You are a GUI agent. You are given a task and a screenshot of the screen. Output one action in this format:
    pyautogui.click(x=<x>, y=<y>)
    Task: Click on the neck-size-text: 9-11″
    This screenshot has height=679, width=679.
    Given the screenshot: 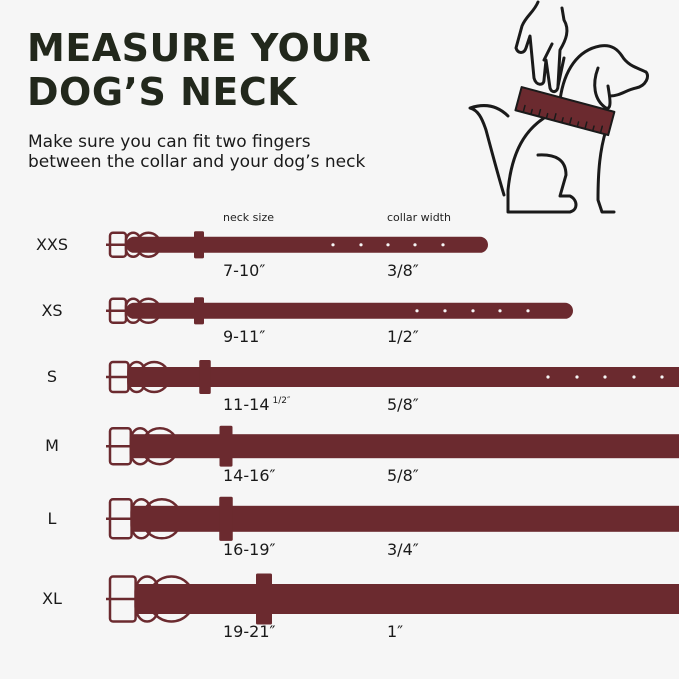 What is the action you would take?
    pyautogui.click(x=244, y=336)
    